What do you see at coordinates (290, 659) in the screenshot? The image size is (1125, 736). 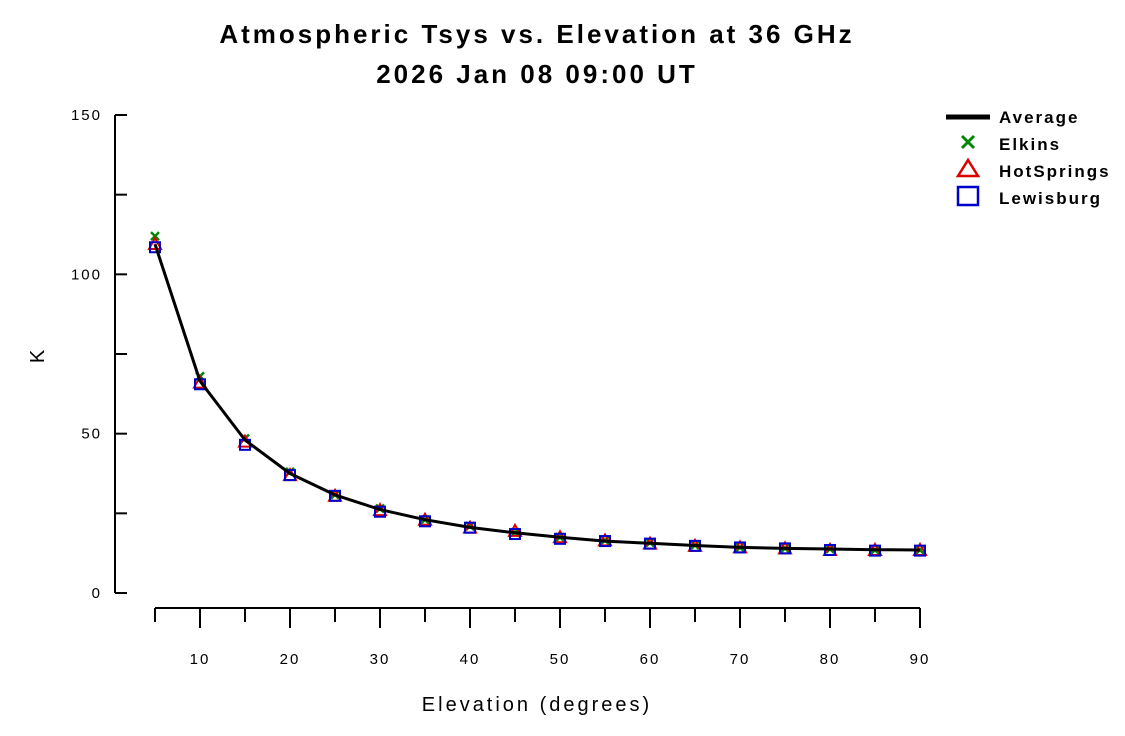 I see `x-tick-label: 20` at bounding box center [290, 659].